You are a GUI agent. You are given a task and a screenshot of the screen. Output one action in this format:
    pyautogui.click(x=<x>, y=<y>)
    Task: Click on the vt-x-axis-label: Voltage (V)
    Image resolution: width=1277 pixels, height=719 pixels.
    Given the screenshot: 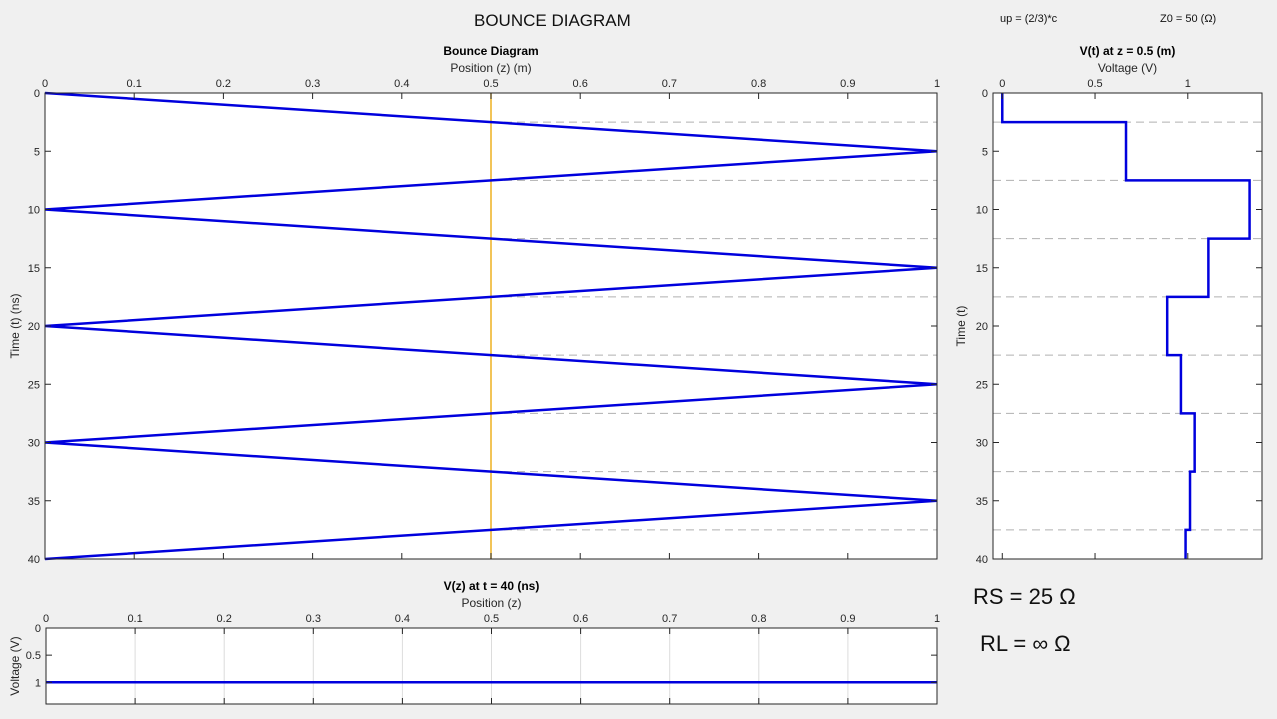 What is the action you would take?
    pyautogui.click(x=1127, y=68)
    